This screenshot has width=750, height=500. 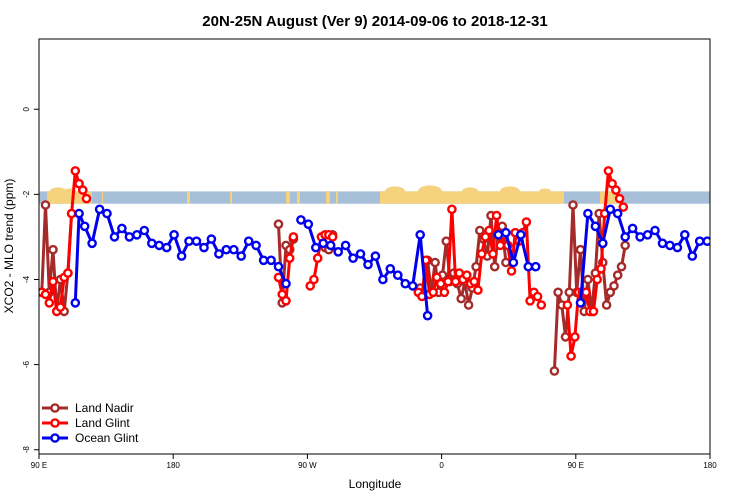 I want to click on legend-item: Land Nadir, so click(x=88, y=408).